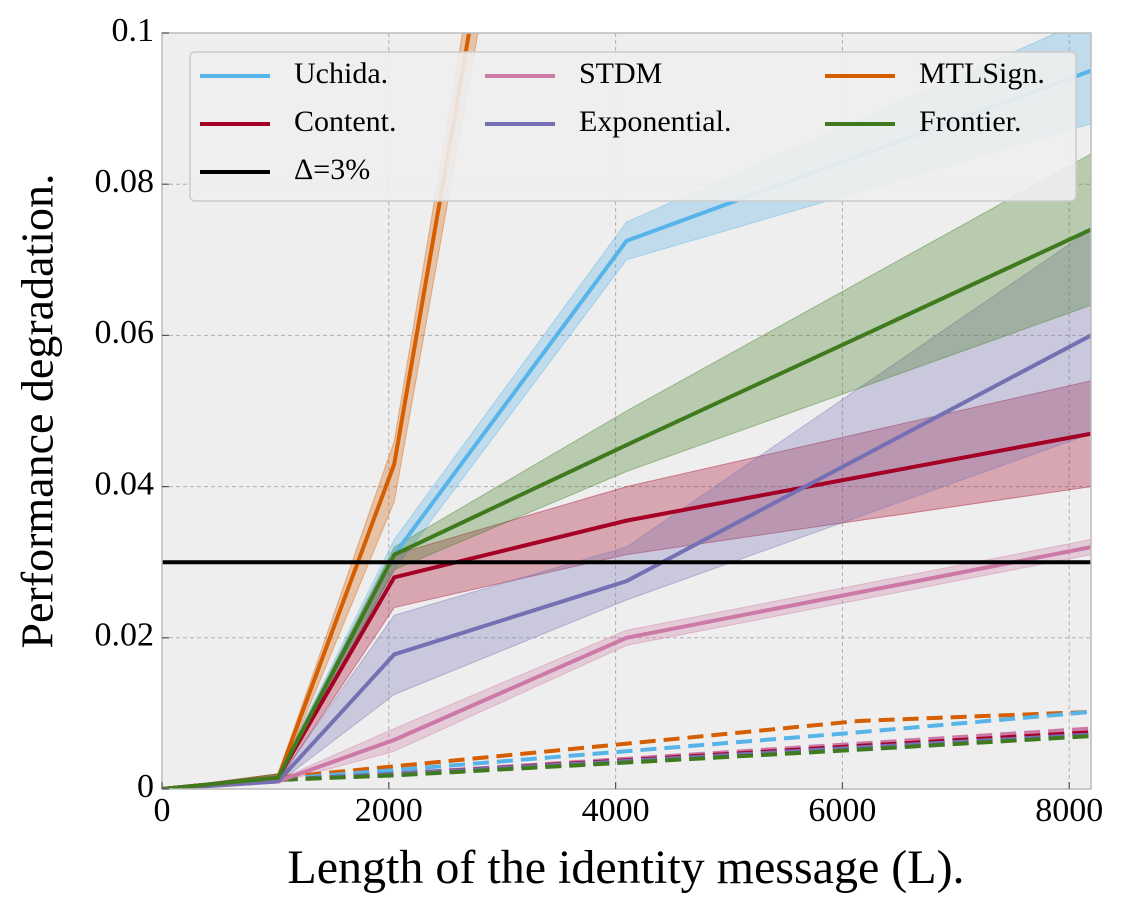  Describe the element at coordinates (145, 786) in the screenshot. I see `y-tick-label: 0` at that location.